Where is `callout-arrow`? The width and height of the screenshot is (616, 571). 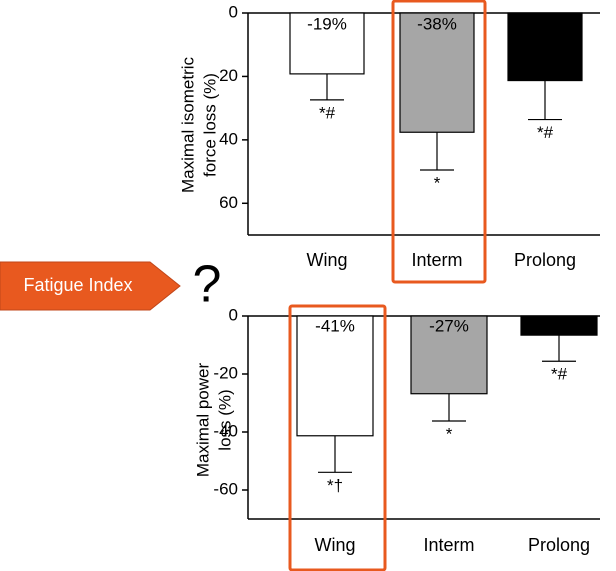 callout-arrow is located at coordinates (90, 286).